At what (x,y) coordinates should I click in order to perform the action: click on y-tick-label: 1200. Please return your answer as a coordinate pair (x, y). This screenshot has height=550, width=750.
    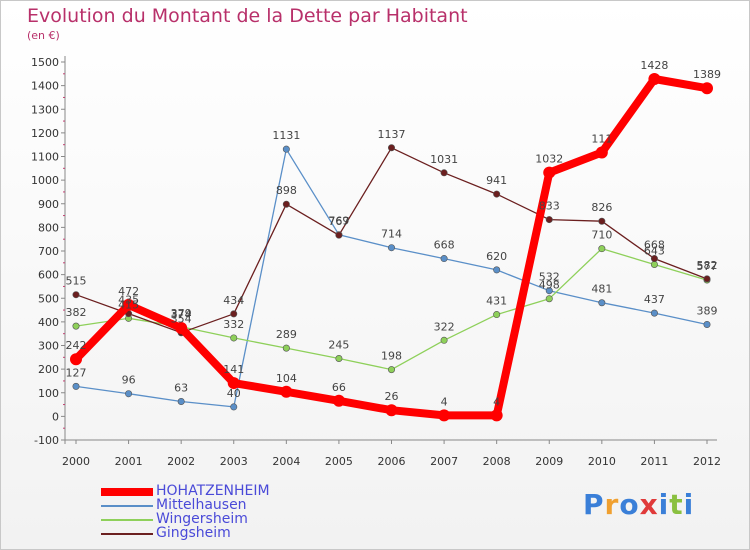
    Looking at the image, I should click on (45, 133).